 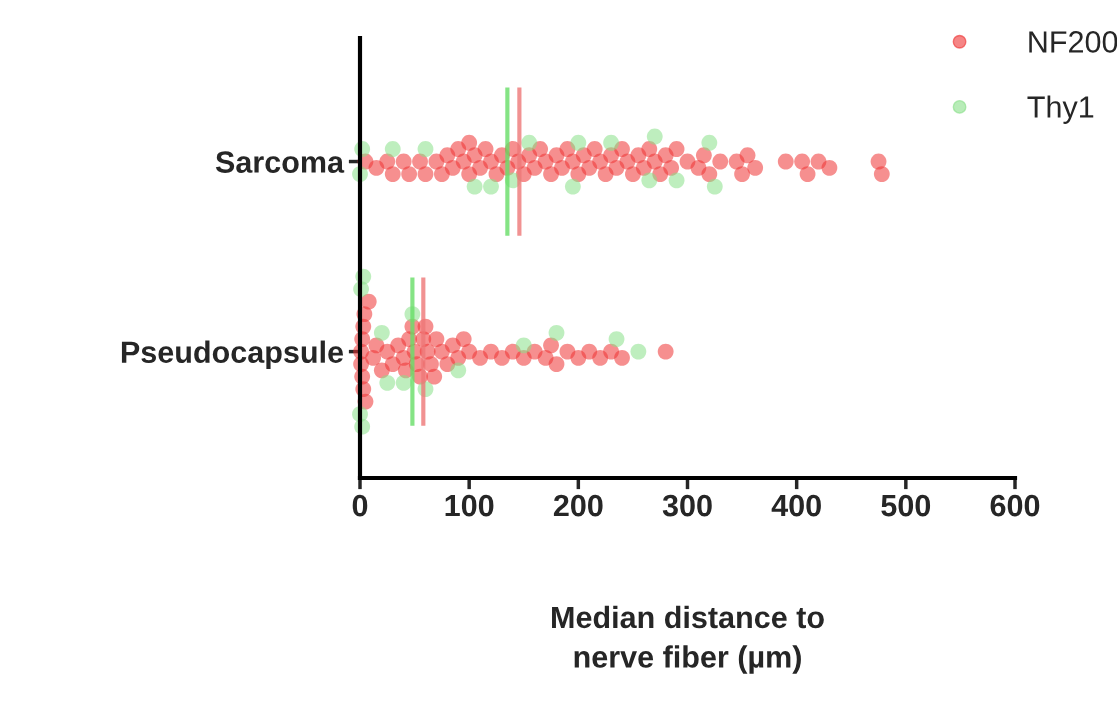 I want to click on x-tick-label: 600, so click(x=1015, y=505).